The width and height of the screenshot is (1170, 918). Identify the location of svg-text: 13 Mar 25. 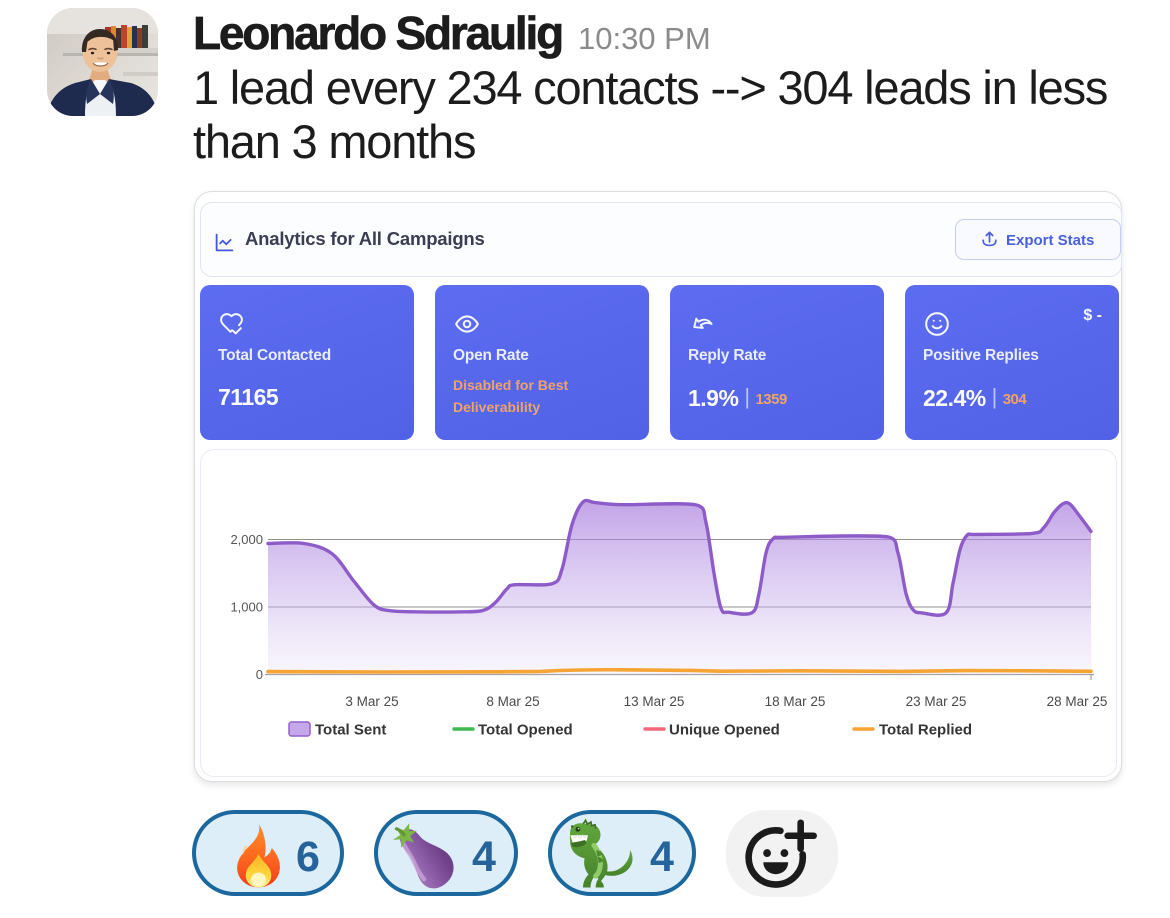
(654, 701).